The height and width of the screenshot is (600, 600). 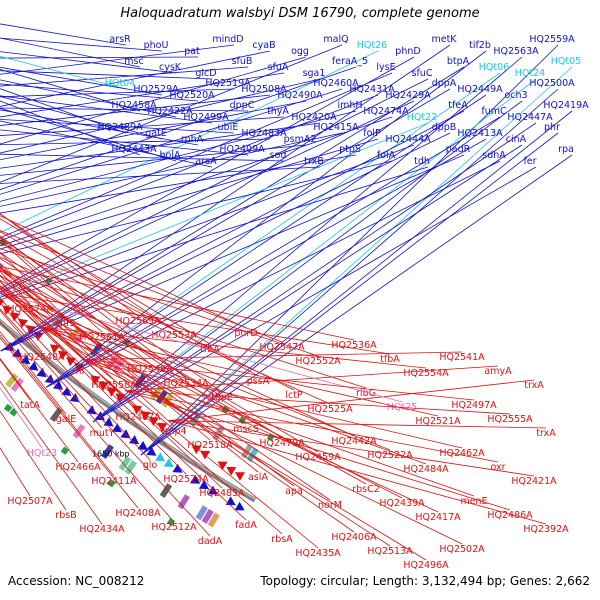 What do you see at coordinates (65, 515) in the screenshot?
I see `reverse-gene-label: rbsB` at bounding box center [65, 515].